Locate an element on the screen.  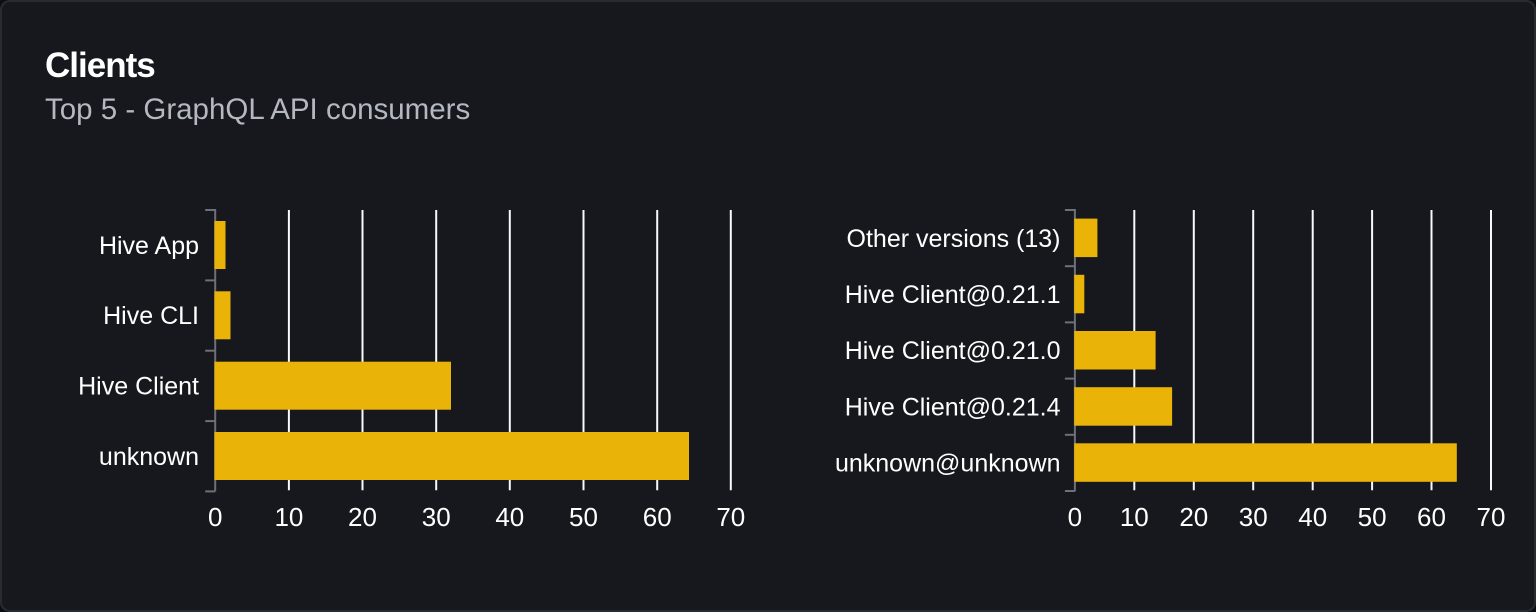
svg-text: Other versions (13) is located at coordinates (954, 239).